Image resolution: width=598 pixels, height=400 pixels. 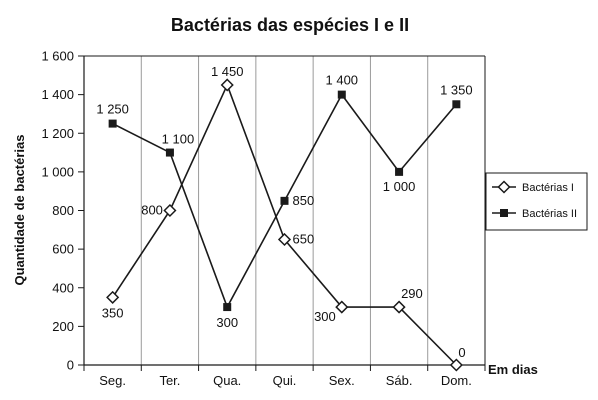 What do you see at coordinates (549, 214) in the screenshot?
I see `legend-label-bacterias-ii: Bactérias II` at bounding box center [549, 214].